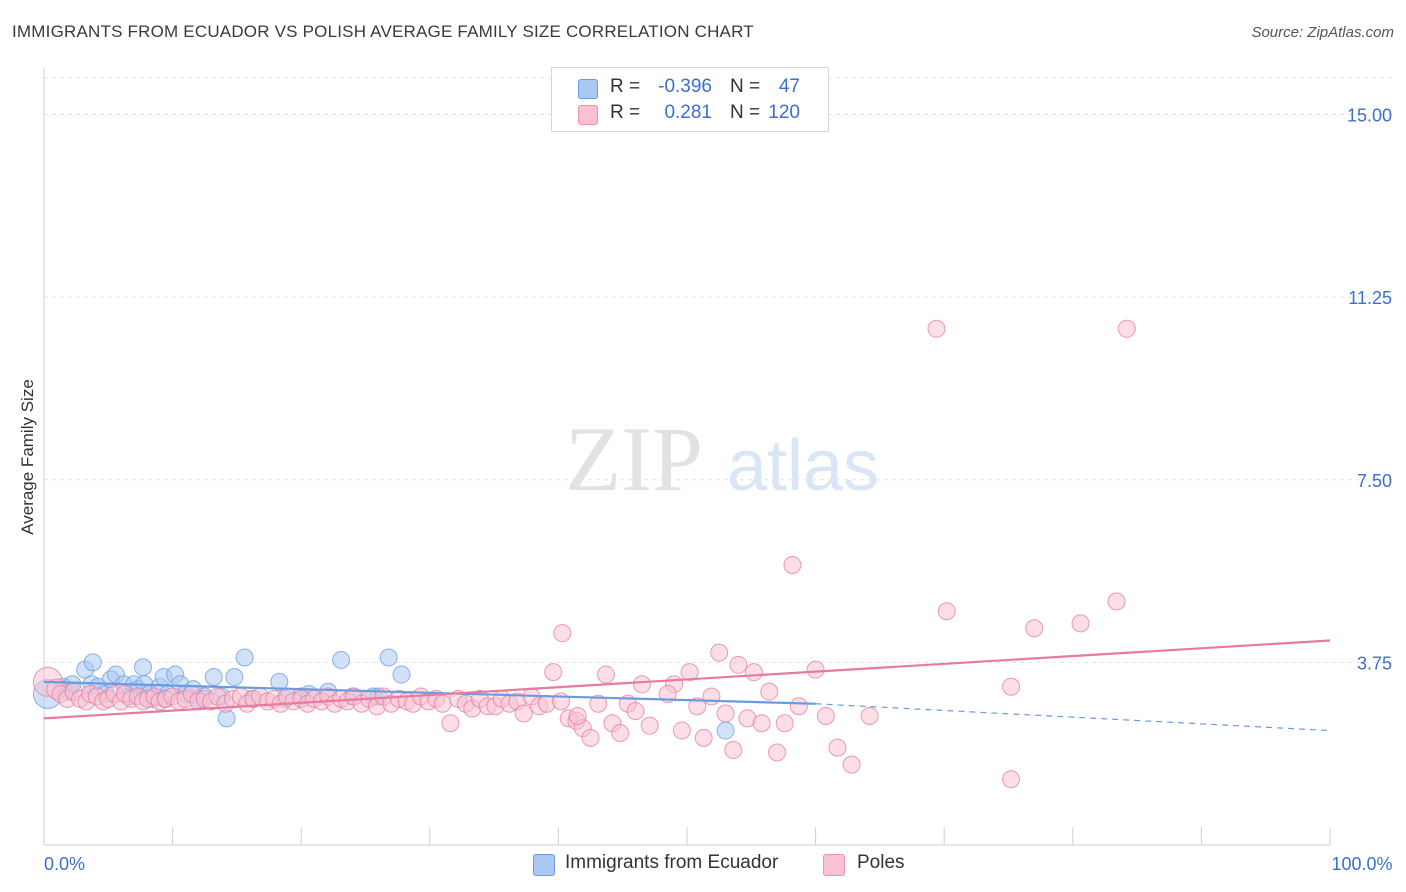  What do you see at coordinates (803, 466) in the screenshot?
I see `watermark-atlas: atlas` at bounding box center [803, 466].